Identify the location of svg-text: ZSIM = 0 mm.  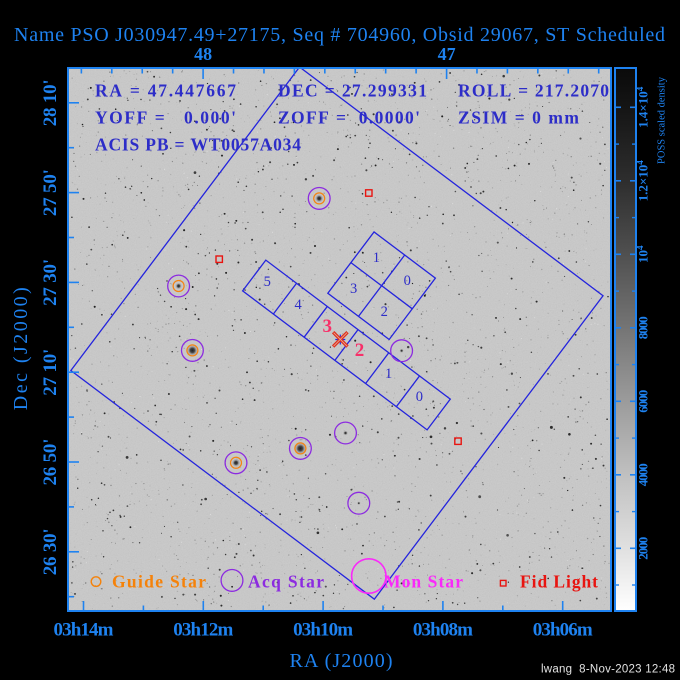
(518, 118).